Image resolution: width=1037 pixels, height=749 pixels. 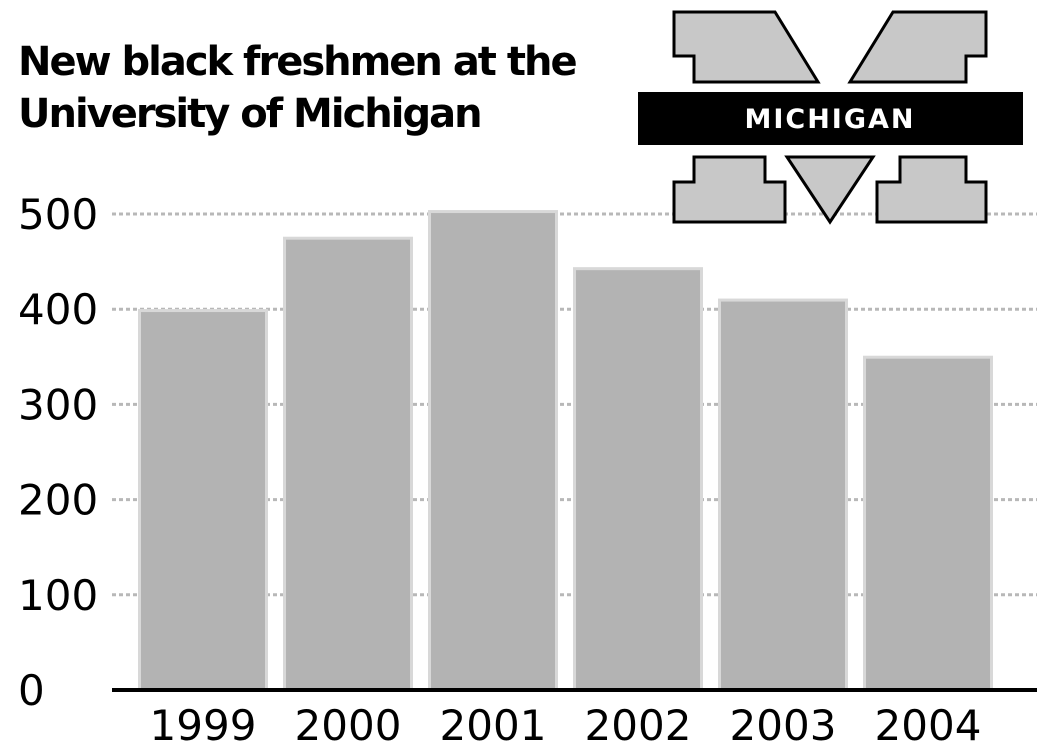 I want to click on michigan-logo: MICHIGAN, so click(x=830, y=117).